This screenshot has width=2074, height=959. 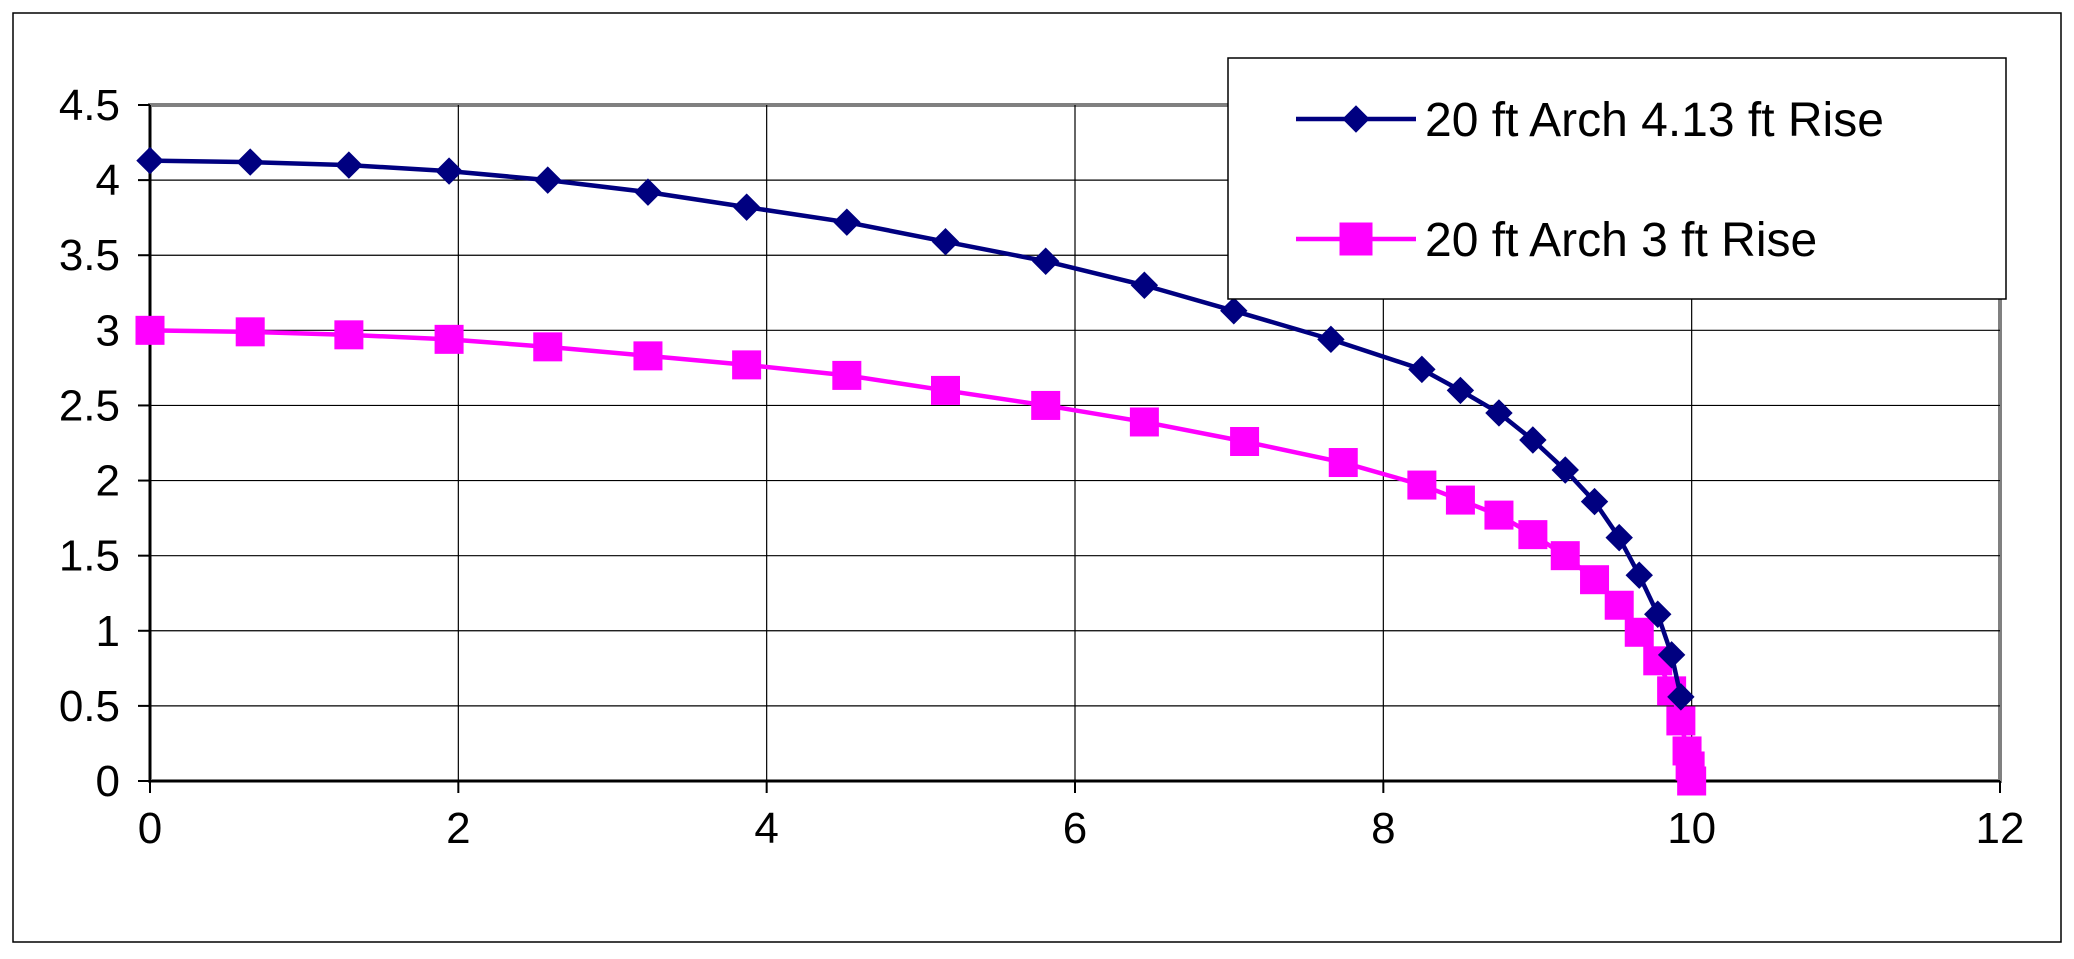 I want to click on x-tick-label: 12, so click(x=2000, y=828).